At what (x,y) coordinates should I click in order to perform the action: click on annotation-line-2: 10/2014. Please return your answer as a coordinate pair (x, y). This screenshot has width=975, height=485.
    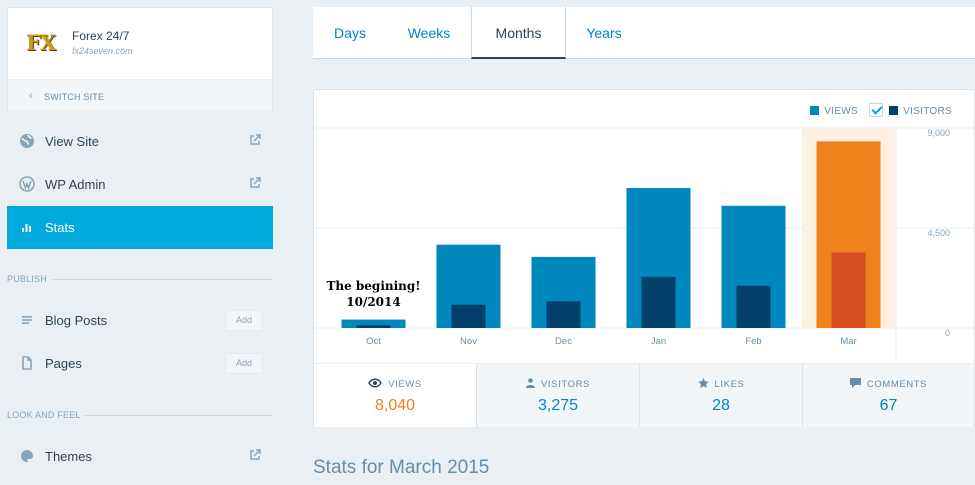
    Looking at the image, I should click on (373, 302).